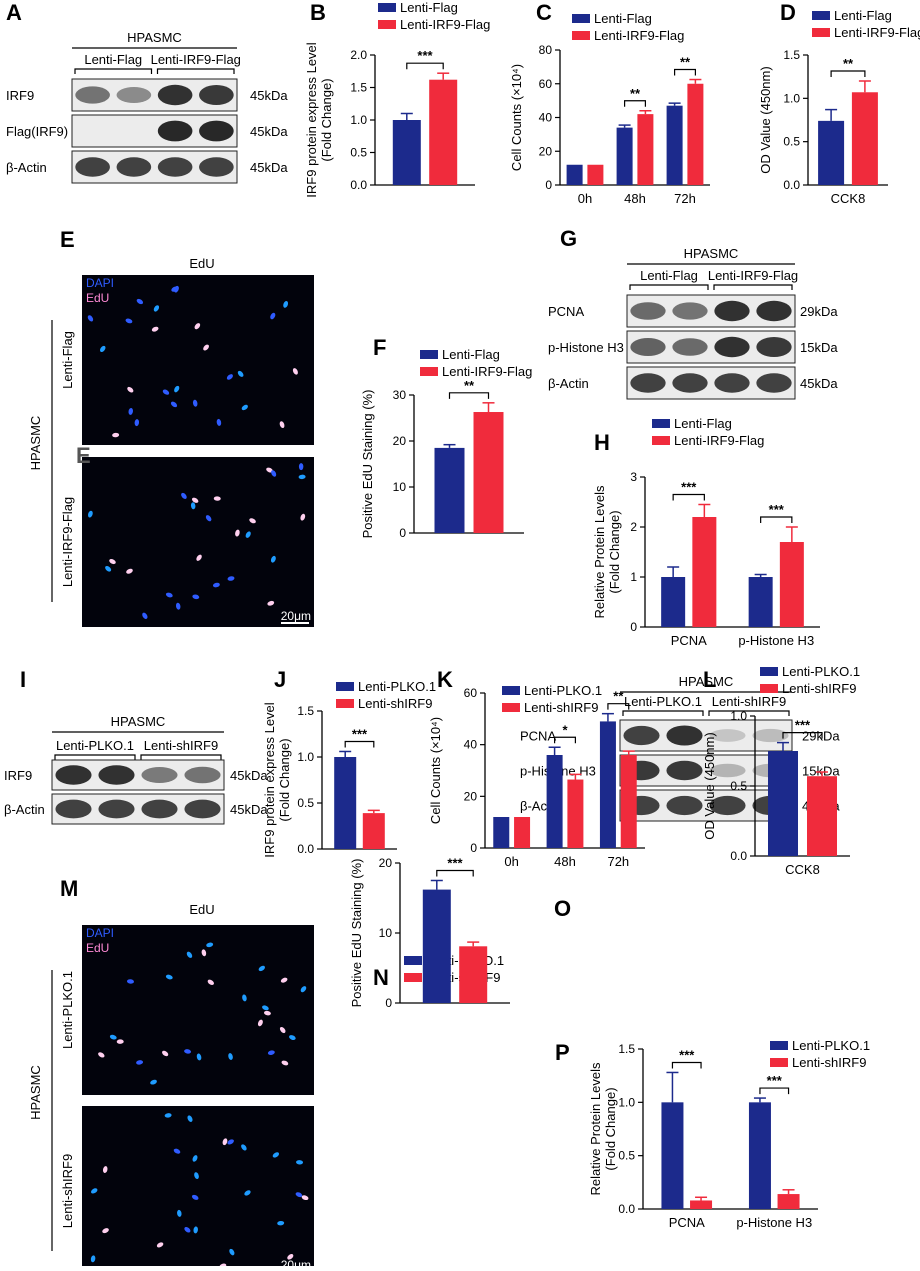  What do you see at coordinates (24, 809) in the screenshot?
I see `blot-row-label: β-Actin` at bounding box center [24, 809].